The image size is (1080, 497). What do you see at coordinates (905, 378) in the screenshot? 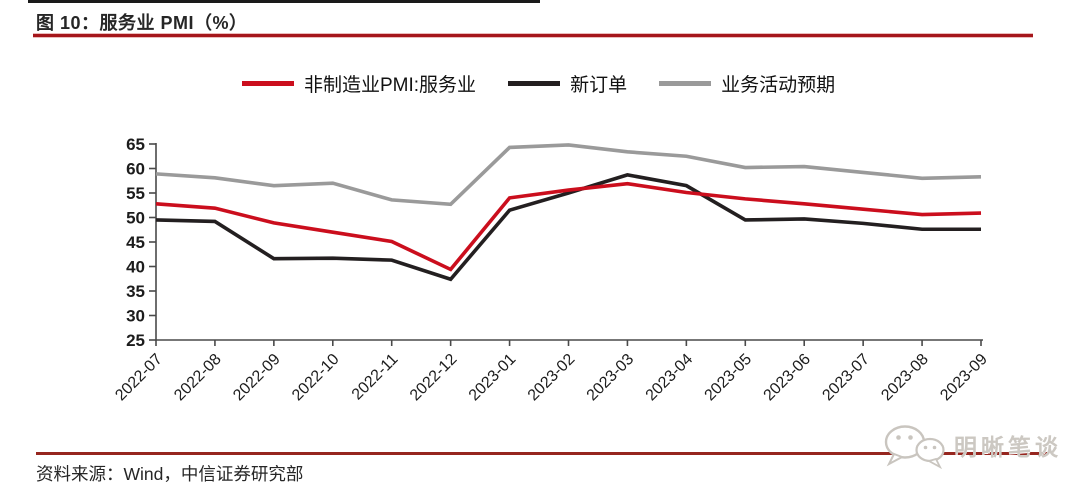
I see `svg-text: 2023-08` at bounding box center [905, 378].